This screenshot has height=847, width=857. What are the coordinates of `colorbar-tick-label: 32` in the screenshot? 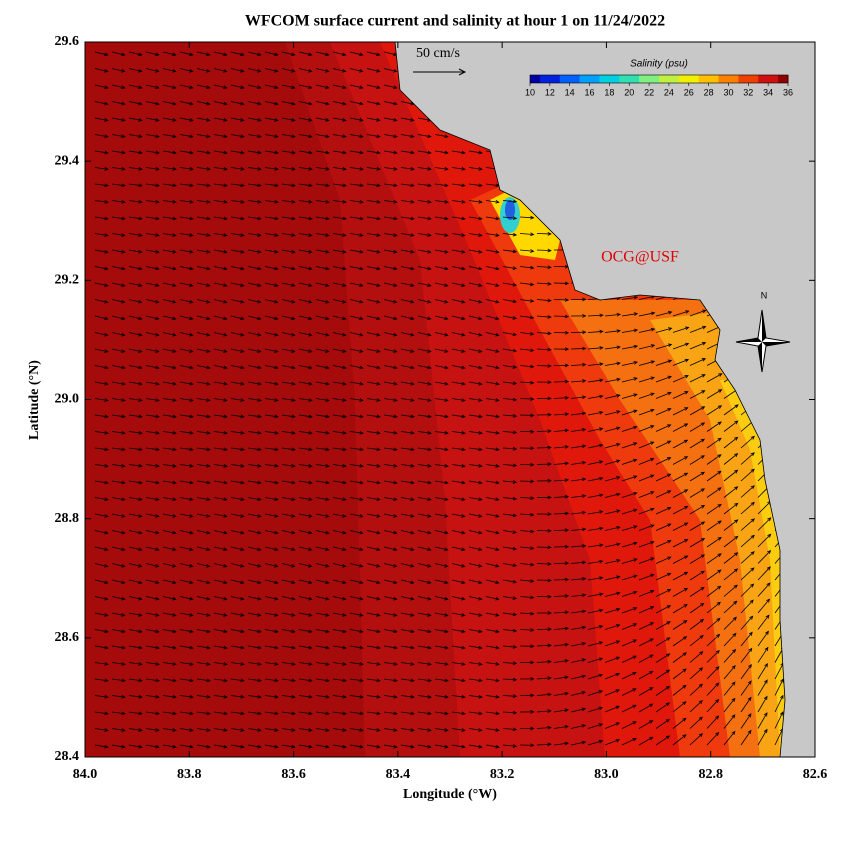 It's located at (748, 92).